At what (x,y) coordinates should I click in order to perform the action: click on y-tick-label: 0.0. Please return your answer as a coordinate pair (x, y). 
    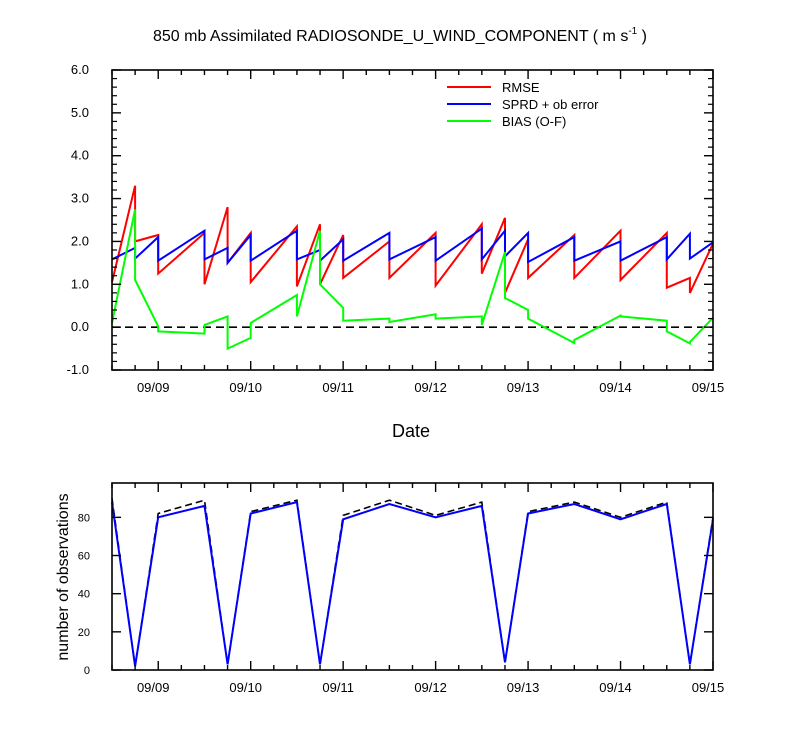
    Looking at the image, I should click on (80, 326).